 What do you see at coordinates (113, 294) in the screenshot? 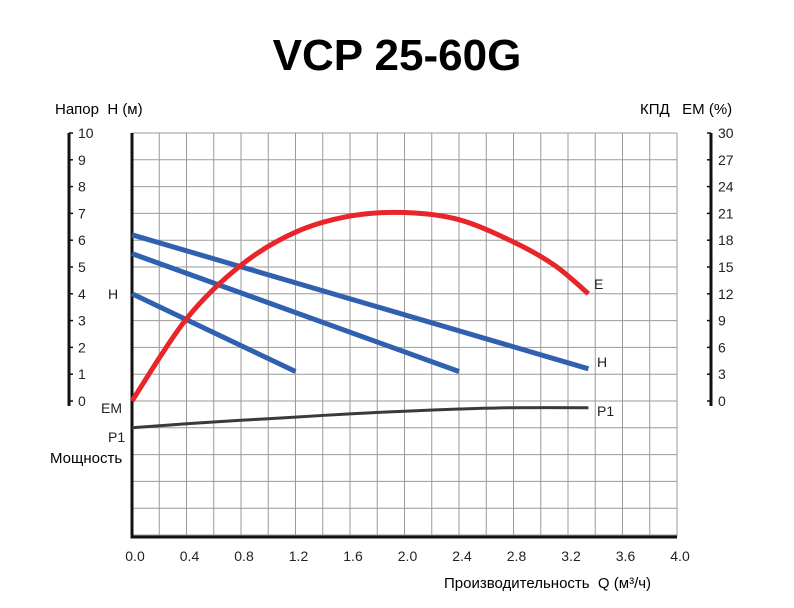
I see `head-label-left: H` at bounding box center [113, 294].